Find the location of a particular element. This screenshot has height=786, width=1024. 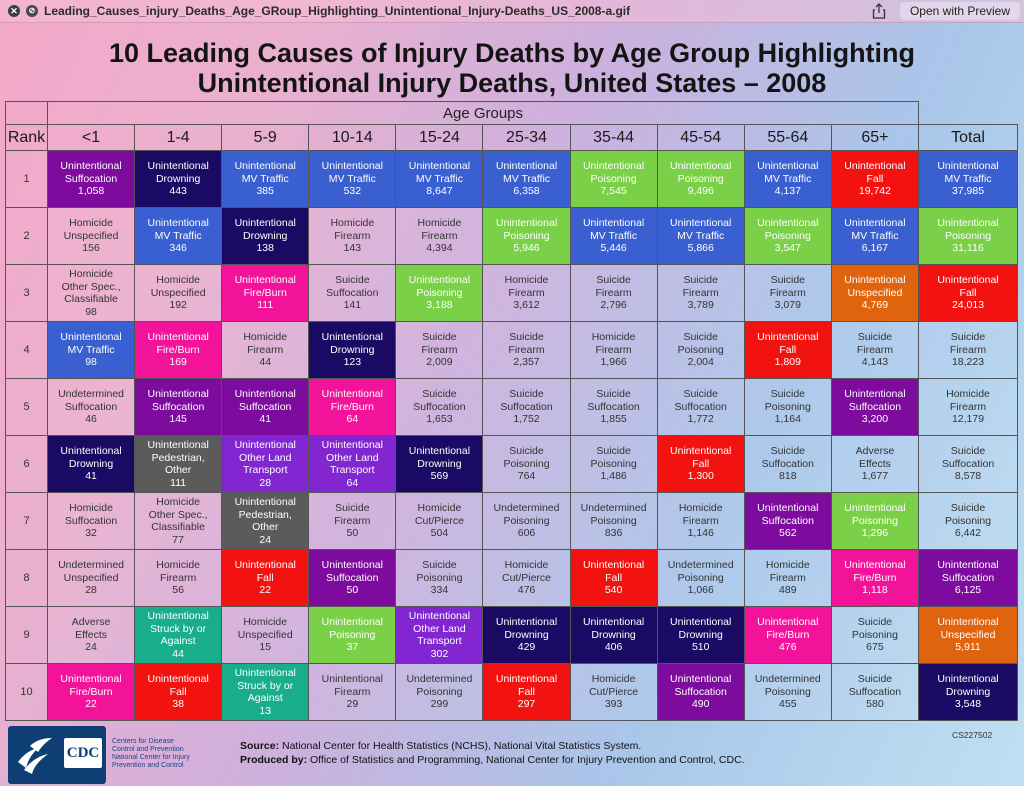

cause-cell: Suicide Suffocation 8,578 is located at coordinates (968, 464).